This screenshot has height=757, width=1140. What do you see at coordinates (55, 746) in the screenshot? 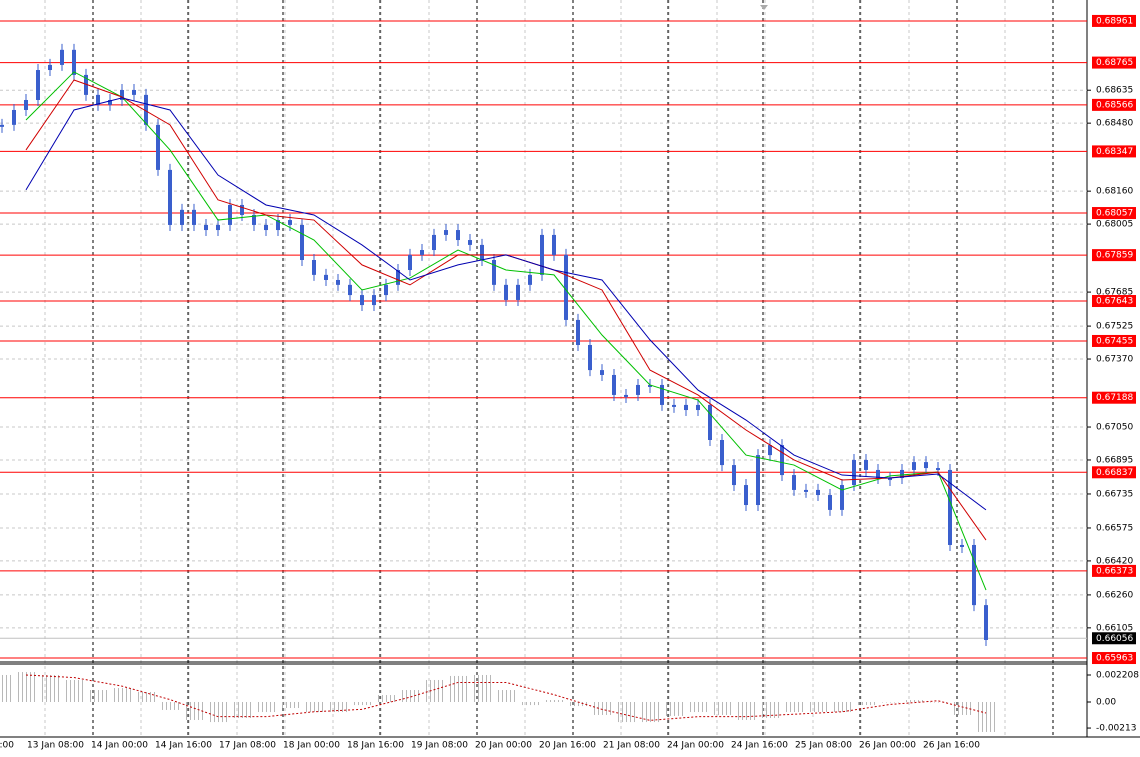
I see `x-tick-label: 13 Jan 08:00` at bounding box center [55, 746].